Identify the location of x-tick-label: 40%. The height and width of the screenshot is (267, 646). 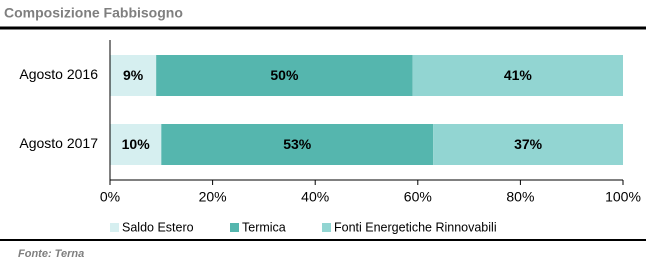
(315, 197).